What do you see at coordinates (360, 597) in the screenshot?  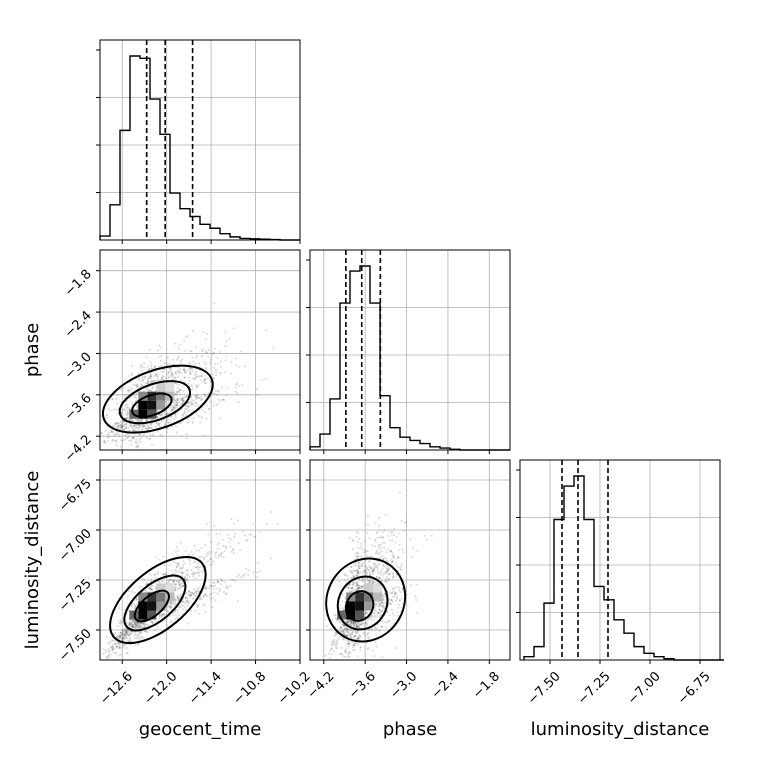 I see `density-cell` at bounding box center [360, 597].